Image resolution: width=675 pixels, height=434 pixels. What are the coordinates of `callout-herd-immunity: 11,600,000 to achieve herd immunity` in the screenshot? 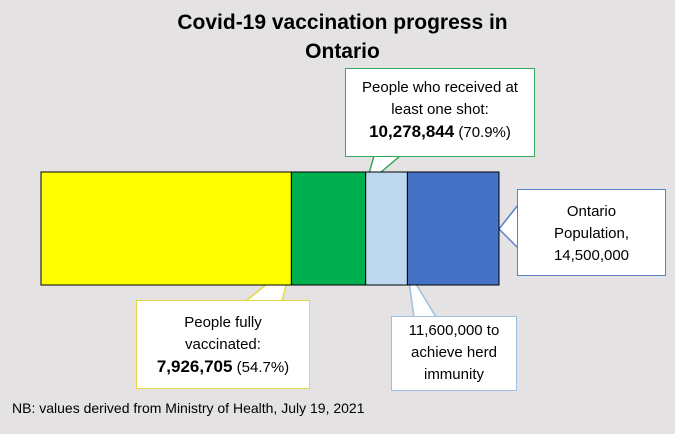 It's located at (454, 353).